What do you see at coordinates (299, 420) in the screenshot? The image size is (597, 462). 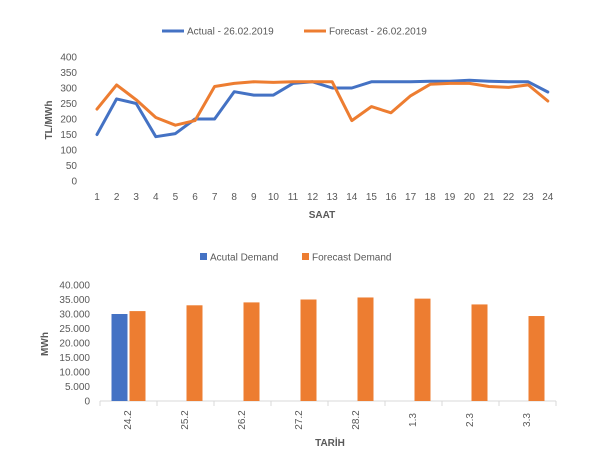 I see `bar-chart-x-tick-label: 27.2` at bounding box center [299, 420].